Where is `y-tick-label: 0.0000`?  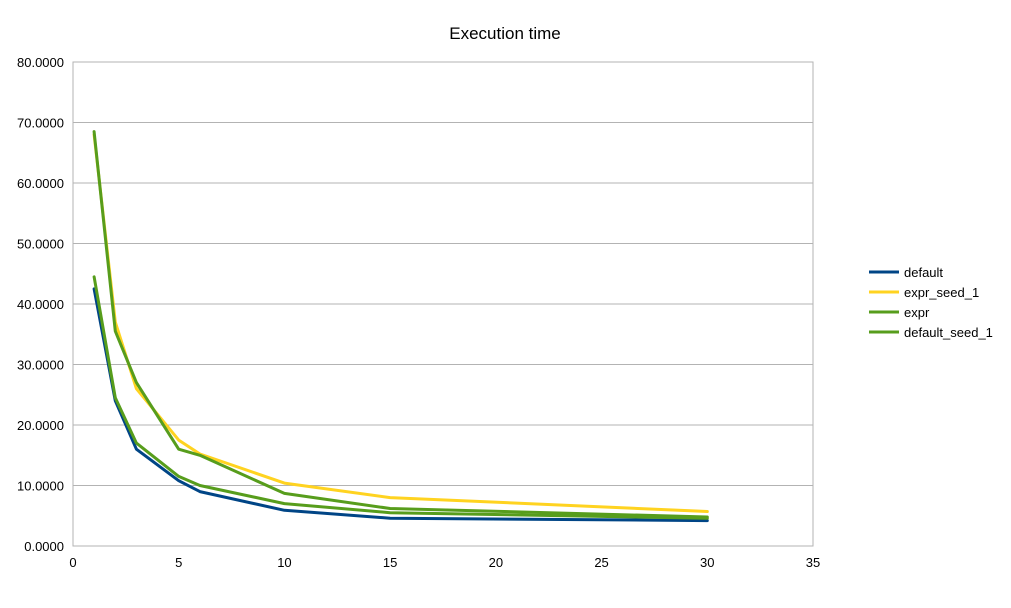
y-tick-label: 0.0000 is located at coordinates (44, 546).